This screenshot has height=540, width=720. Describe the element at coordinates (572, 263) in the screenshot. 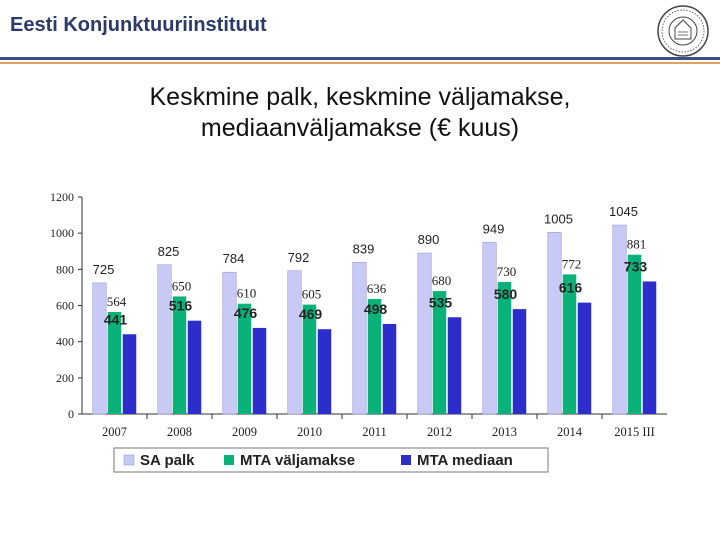

I see `data-label: 772` at that location.